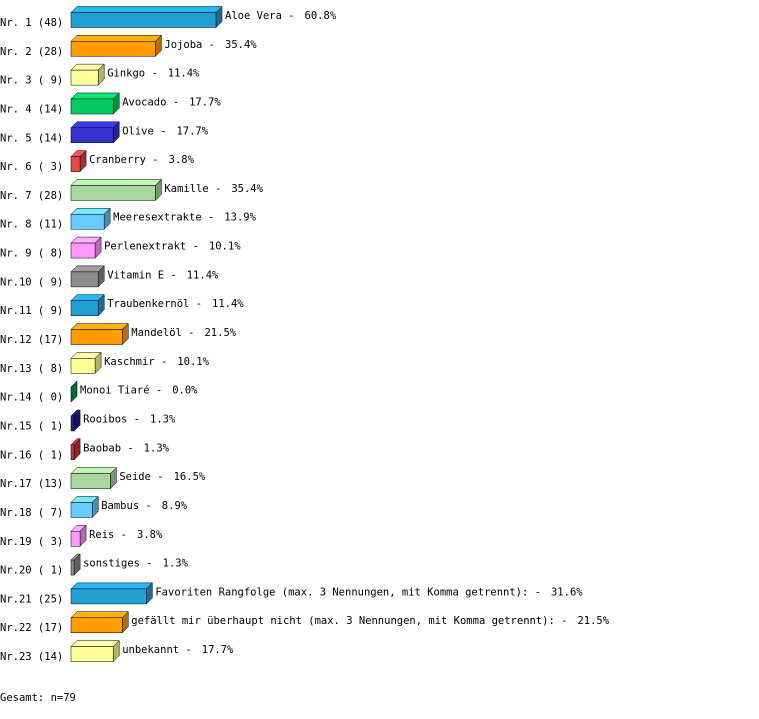  I want to click on category-label: unbekannt -, so click(157, 650).